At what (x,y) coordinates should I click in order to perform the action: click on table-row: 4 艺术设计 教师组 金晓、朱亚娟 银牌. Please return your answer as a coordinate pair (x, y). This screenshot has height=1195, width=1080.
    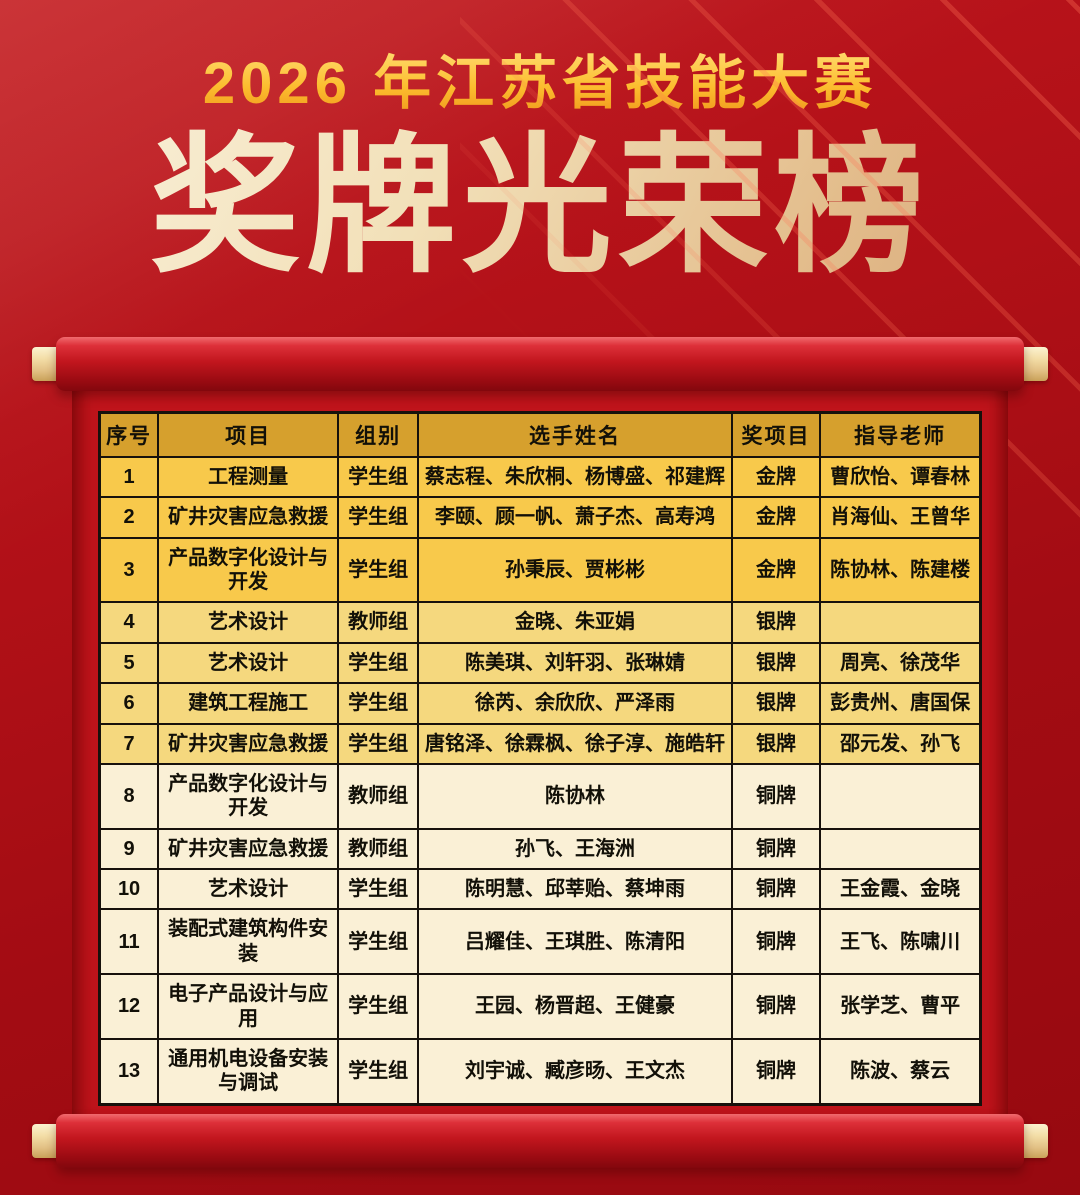
    Looking at the image, I should click on (540, 622).